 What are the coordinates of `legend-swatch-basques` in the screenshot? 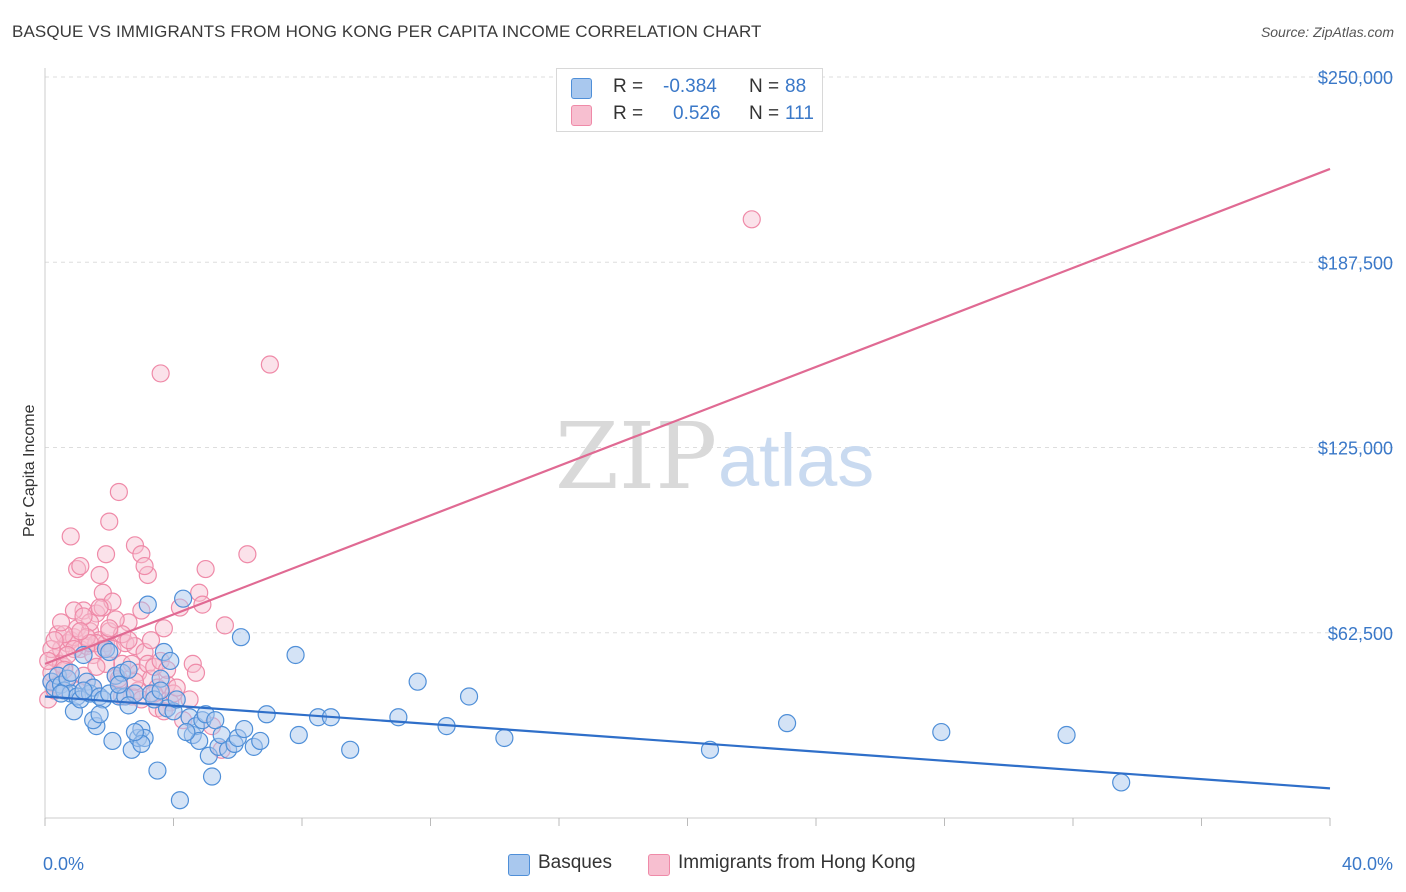 It's located at (581, 88).